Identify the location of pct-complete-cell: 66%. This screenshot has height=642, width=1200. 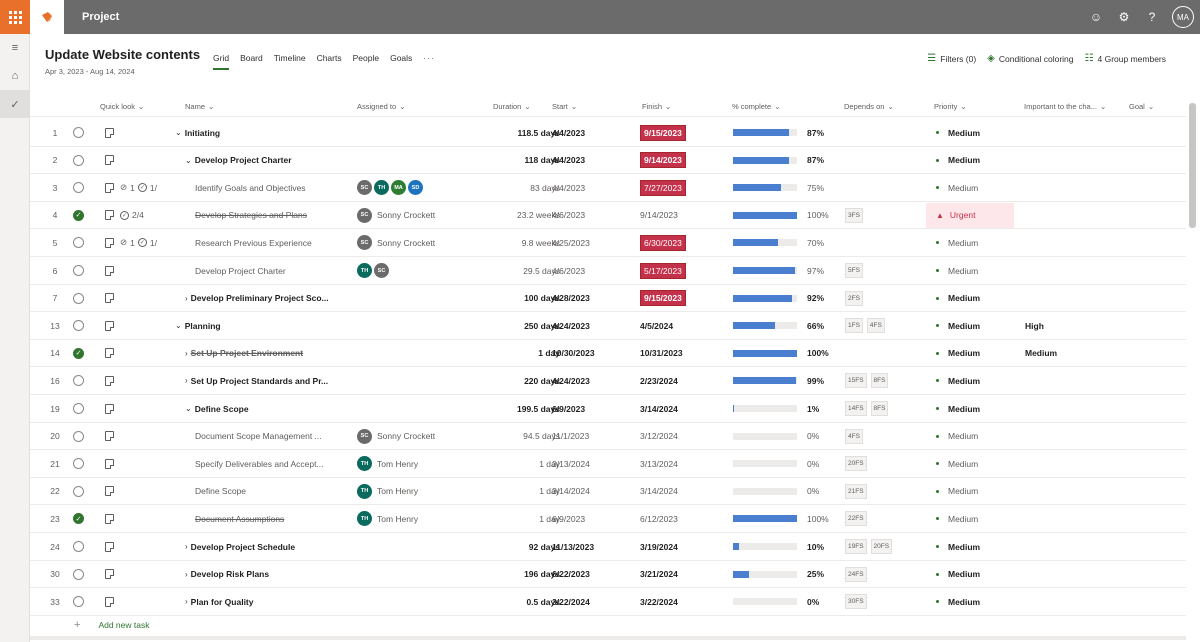
(778, 325).